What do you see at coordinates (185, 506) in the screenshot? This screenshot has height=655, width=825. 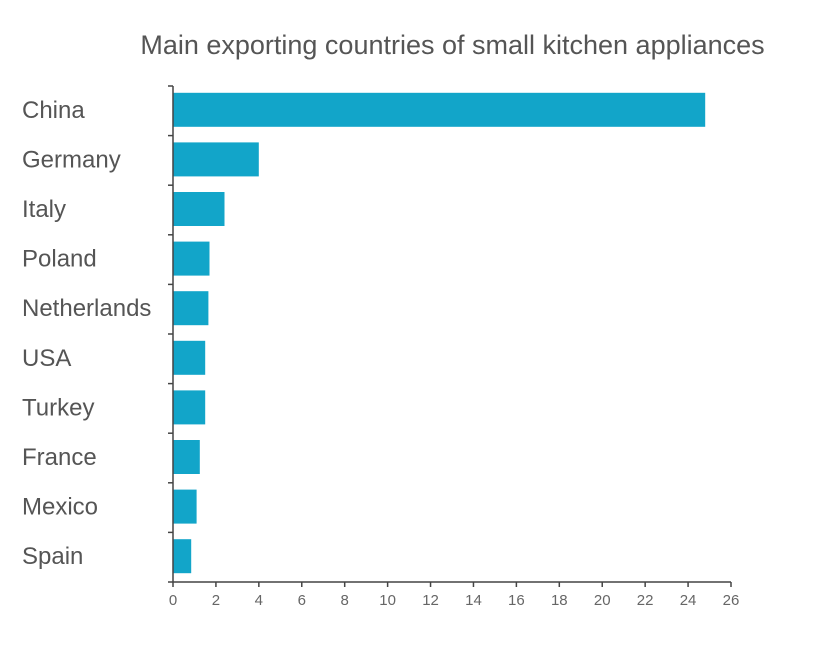 I see `bar-mexico` at bounding box center [185, 506].